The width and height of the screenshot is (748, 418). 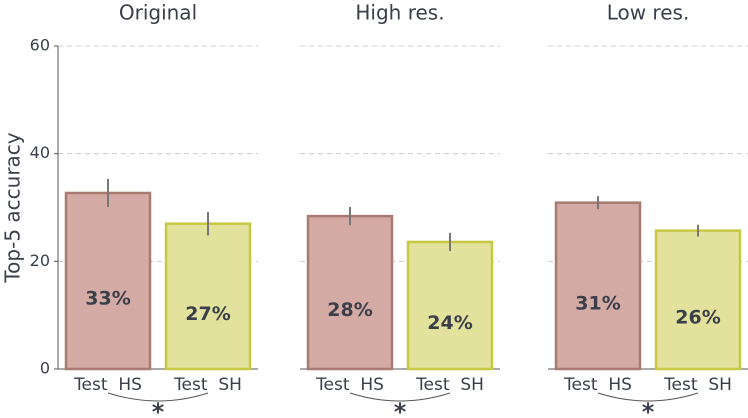 I want to click on value-label: 31%, so click(x=597, y=303).